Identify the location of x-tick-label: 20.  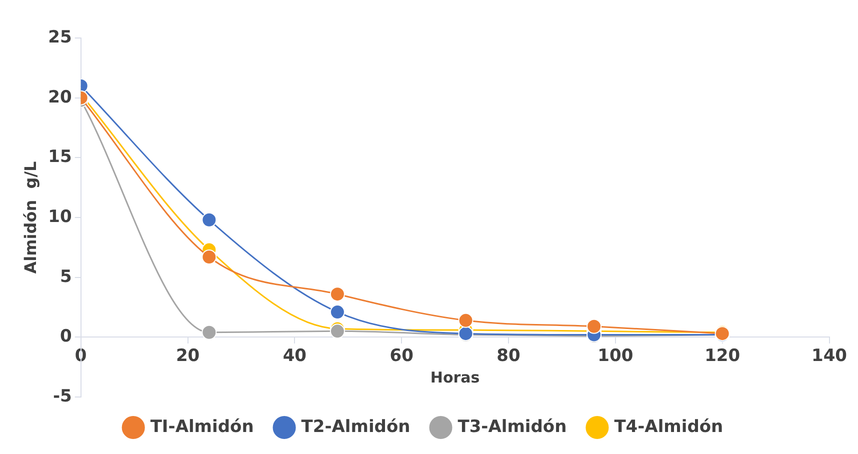
(188, 356).